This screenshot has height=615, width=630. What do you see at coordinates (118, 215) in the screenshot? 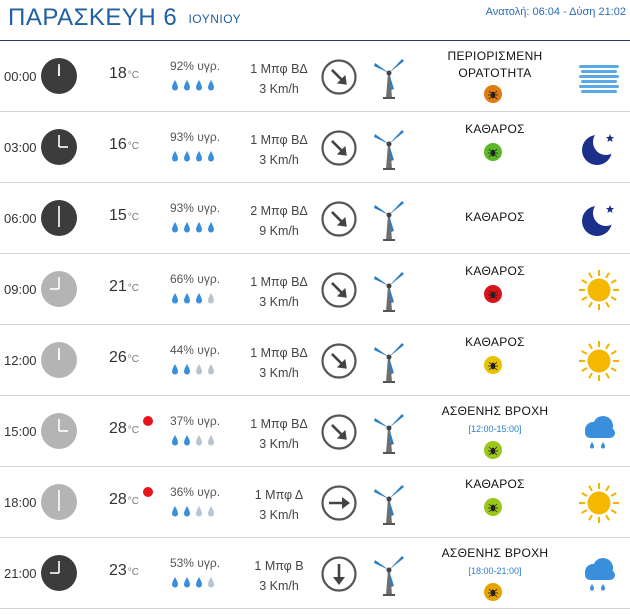
I see `temperature-value: 15` at bounding box center [118, 215].